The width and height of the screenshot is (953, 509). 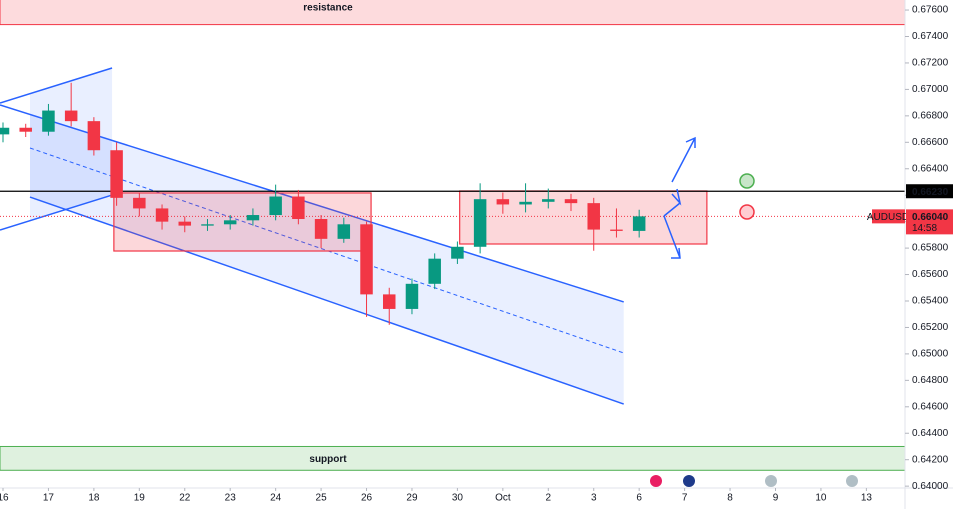 I want to click on y-tick-label: 0.65600, so click(x=930, y=274).